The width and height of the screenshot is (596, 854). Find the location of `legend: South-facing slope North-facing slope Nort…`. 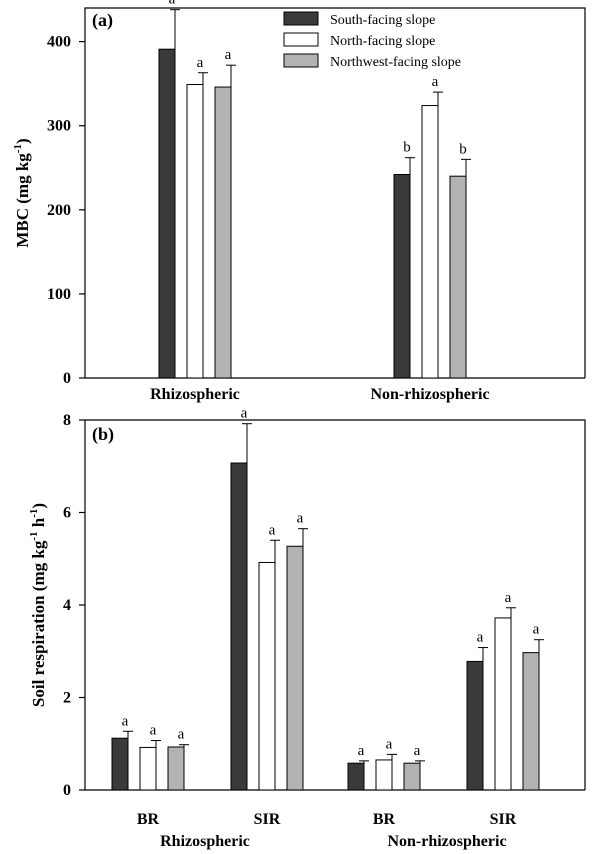

legend: South-facing slope North-facing slope Nort… is located at coordinates (372, 40).